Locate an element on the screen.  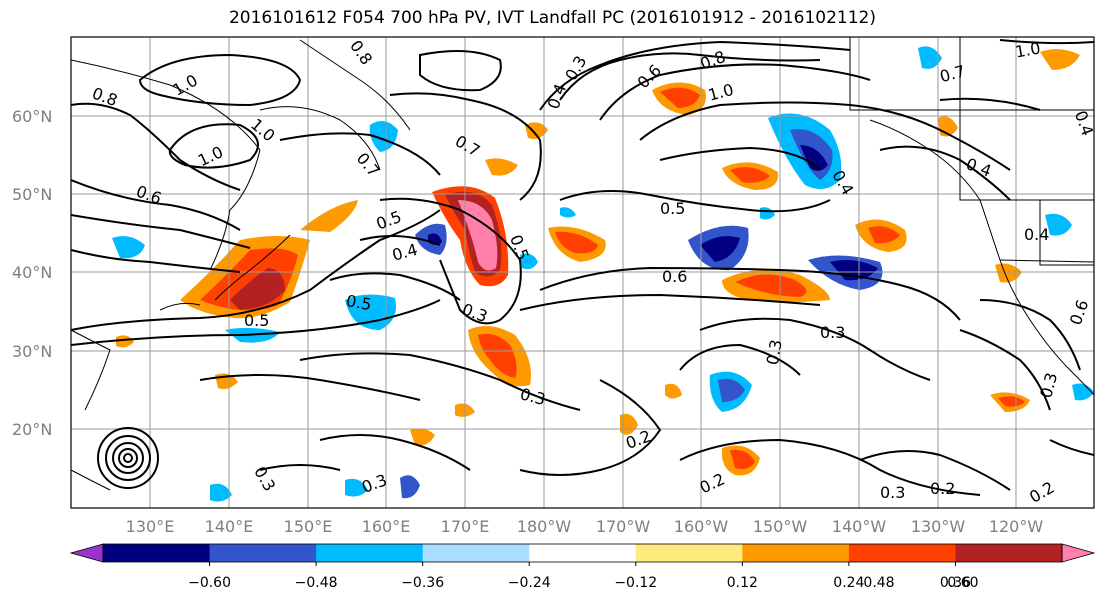
colorbar-tick-label: 0.48 is located at coordinates (878, 583).